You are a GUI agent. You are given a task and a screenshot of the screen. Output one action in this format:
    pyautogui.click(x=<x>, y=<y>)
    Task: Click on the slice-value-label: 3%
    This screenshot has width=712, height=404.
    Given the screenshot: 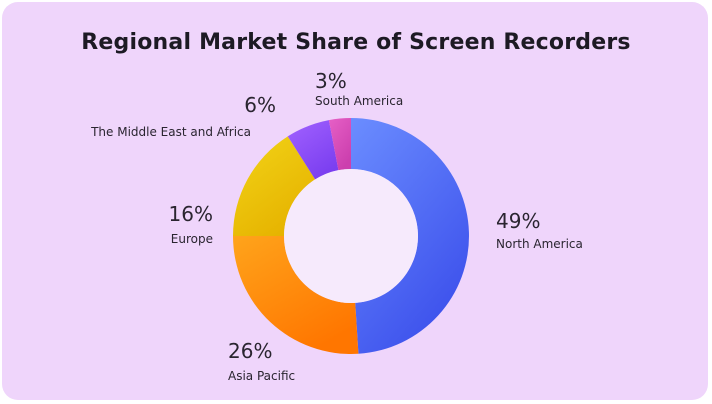 What is the action you would take?
    pyautogui.click(x=331, y=81)
    